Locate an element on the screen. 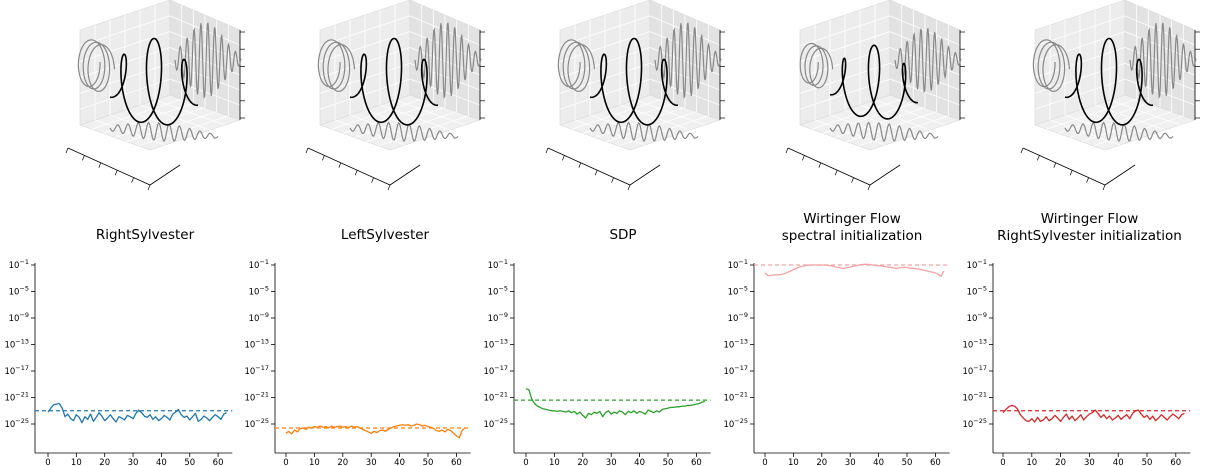 The width and height of the screenshot is (1207, 466). y-tick-label: 10⁻¹⁷ is located at coordinates (495, 370).